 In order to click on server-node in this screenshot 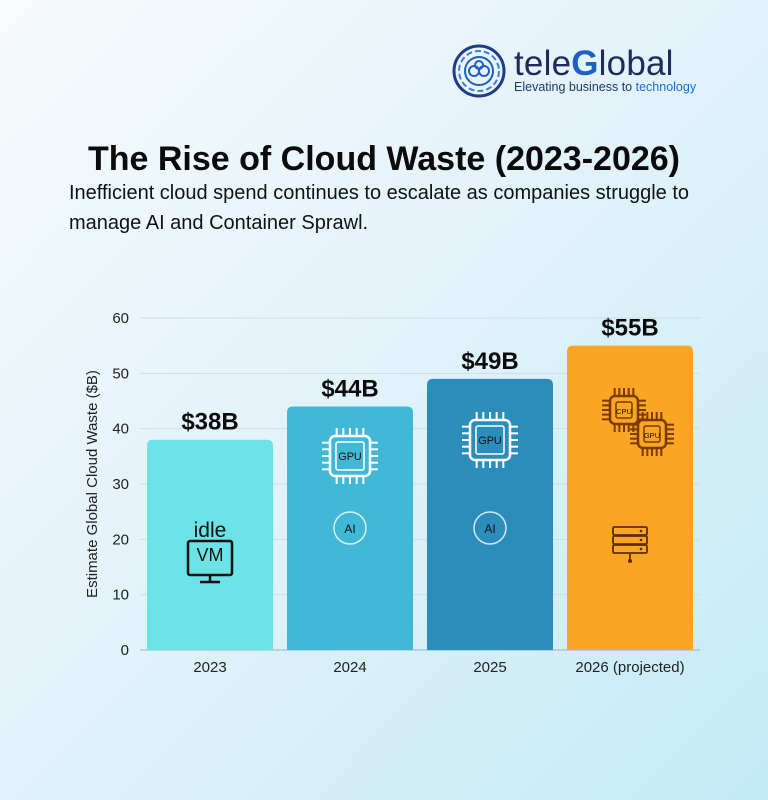, I will do `click(630, 561)`.